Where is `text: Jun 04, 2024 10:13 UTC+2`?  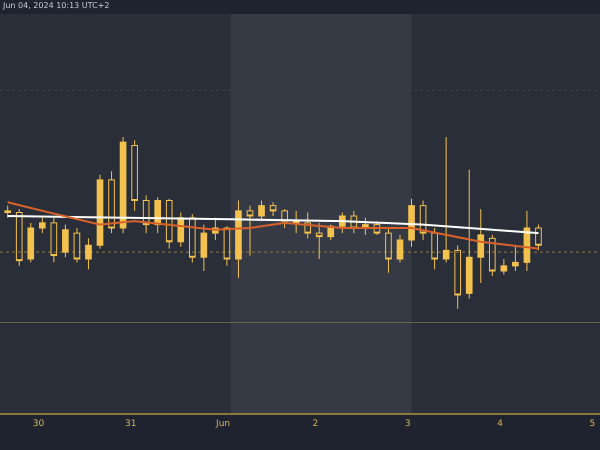
text: Jun 04, 2024 10:13 UTC+2 is located at coordinates (56, 5).